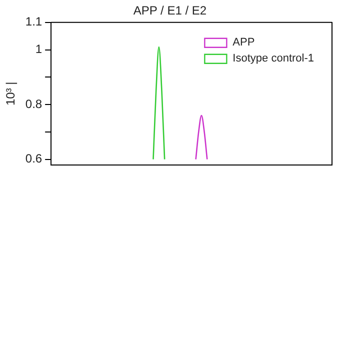 Image resolution: width=354 pixels, height=357 pixels. Describe the element at coordinates (273, 58) in the screenshot. I see `legend-label: Isotype control-1` at that location.